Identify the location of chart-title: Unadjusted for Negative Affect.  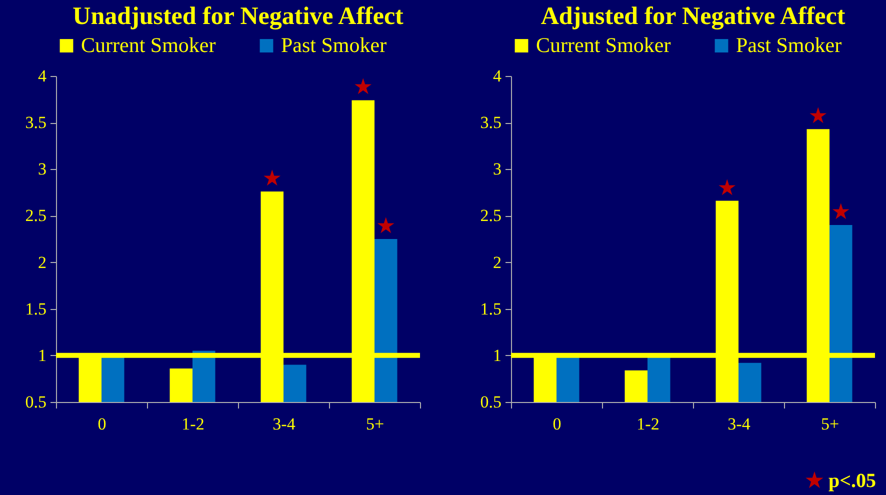
(238, 16).